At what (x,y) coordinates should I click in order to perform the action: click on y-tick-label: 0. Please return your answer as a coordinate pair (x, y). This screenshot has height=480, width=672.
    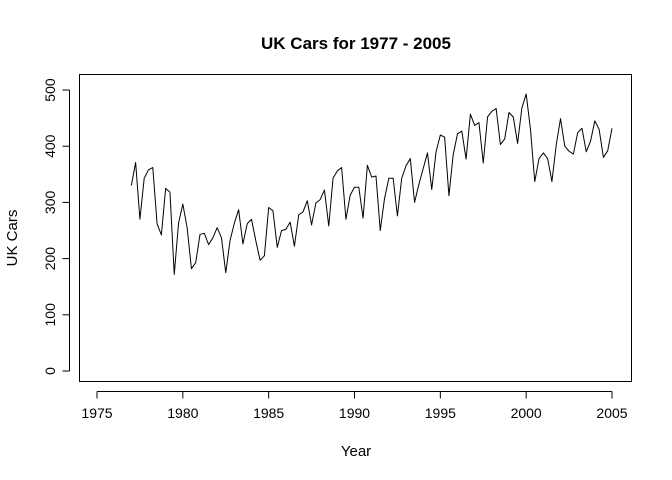
    Looking at the image, I should click on (50, 371).